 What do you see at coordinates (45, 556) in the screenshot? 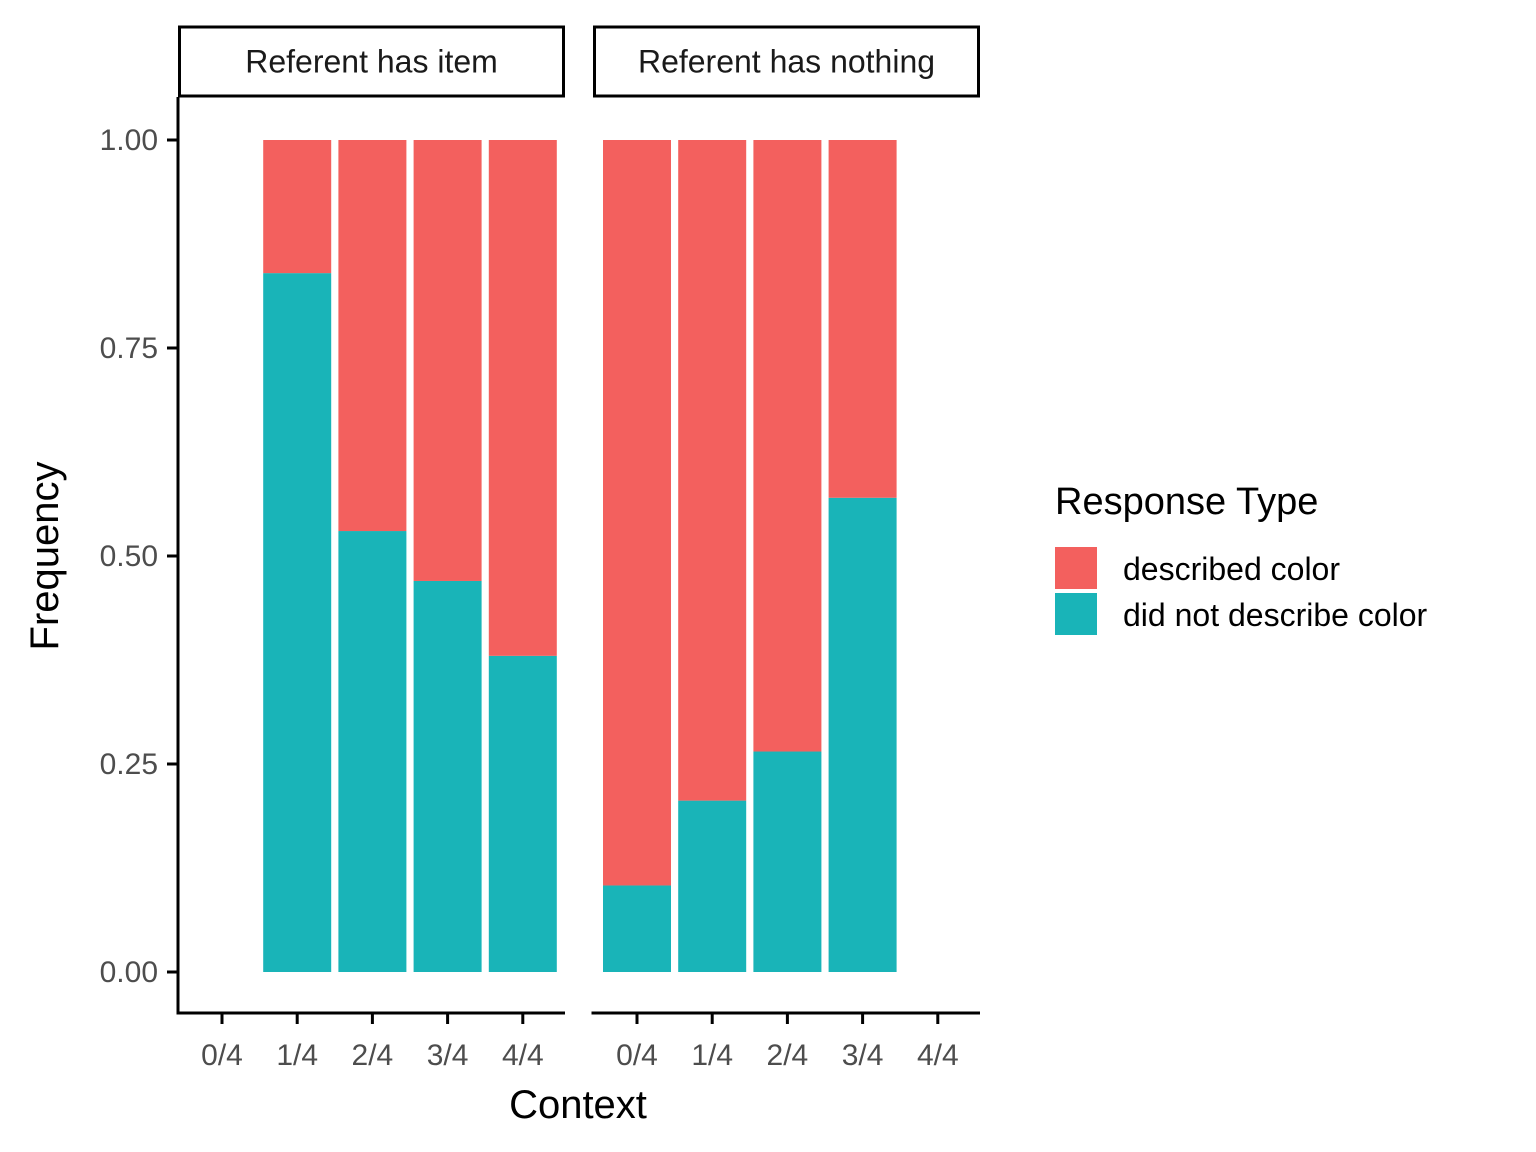
I see `y-axis-title: Frequency` at bounding box center [45, 556].